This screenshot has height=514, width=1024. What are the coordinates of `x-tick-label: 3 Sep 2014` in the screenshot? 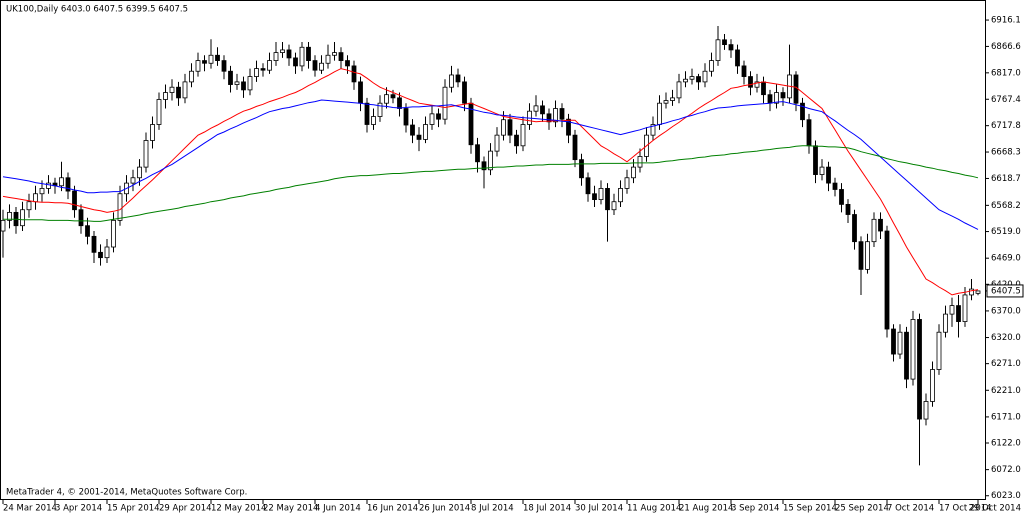 It's located at (755, 509).